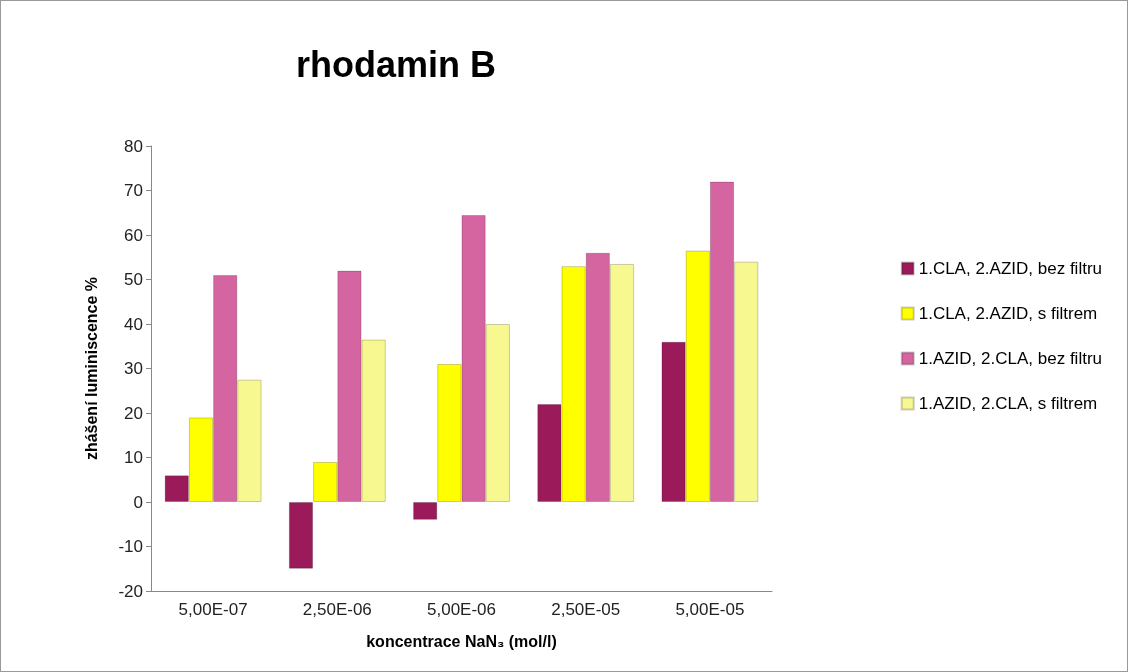 The image size is (1128, 672). I want to click on x-tick-label: 2,50E-06, so click(337, 609).